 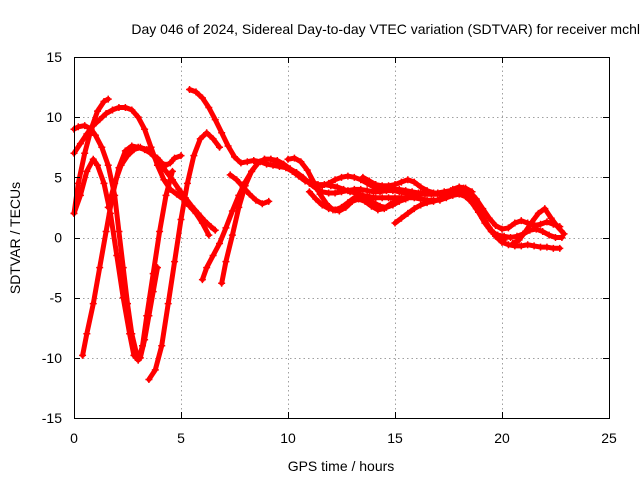 What do you see at coordinates (449, 214) in the screenshot?
I see `series-trace` at bounding box center [449, 214].